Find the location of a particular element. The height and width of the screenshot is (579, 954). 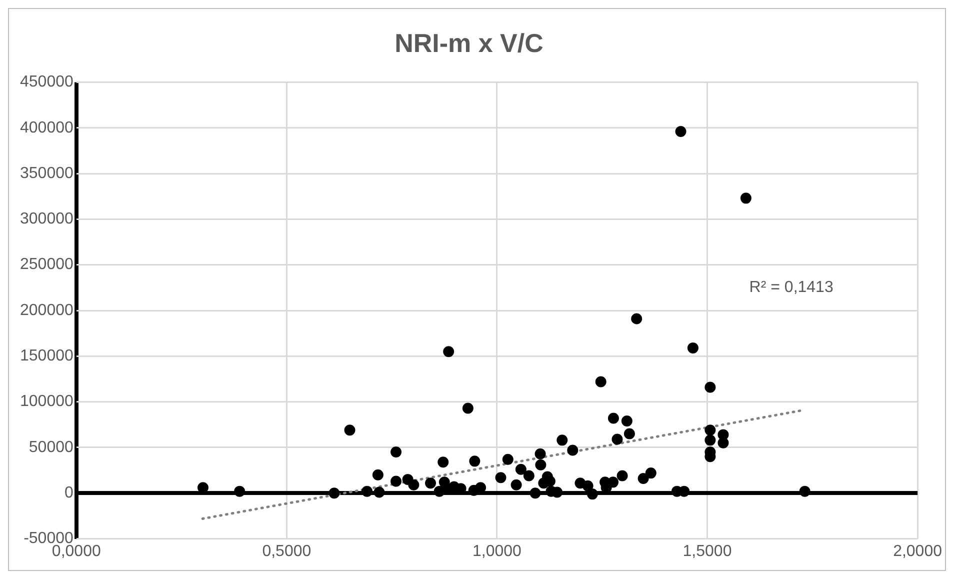

y-tick-label: 300000 is located at coordinates (47, 219).